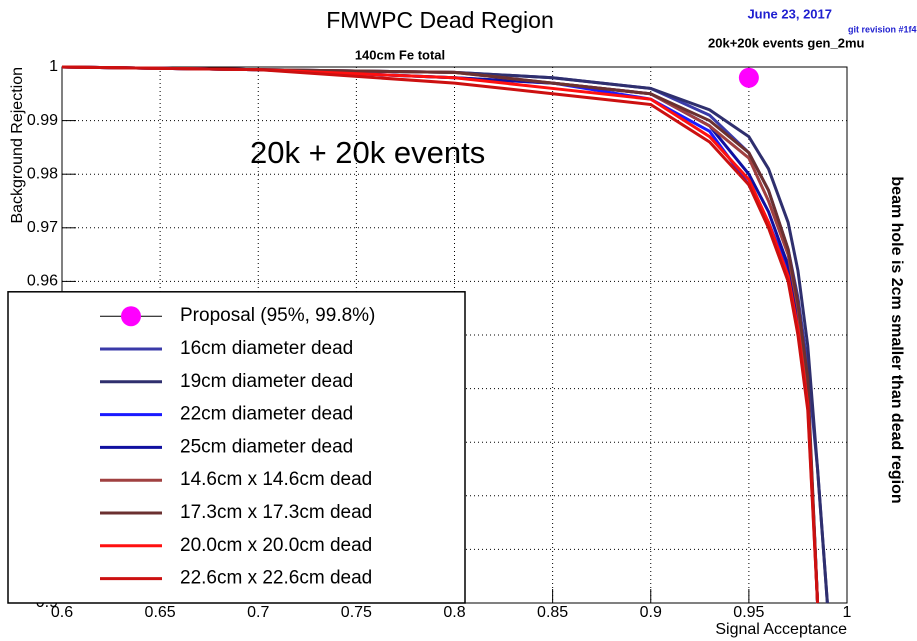 The image size is (917, 641). What do you see at coordinates (781, 629) in the screenshot?
I see `x-axis-label: Signal Acceptance` at bounding box center [781, 629].